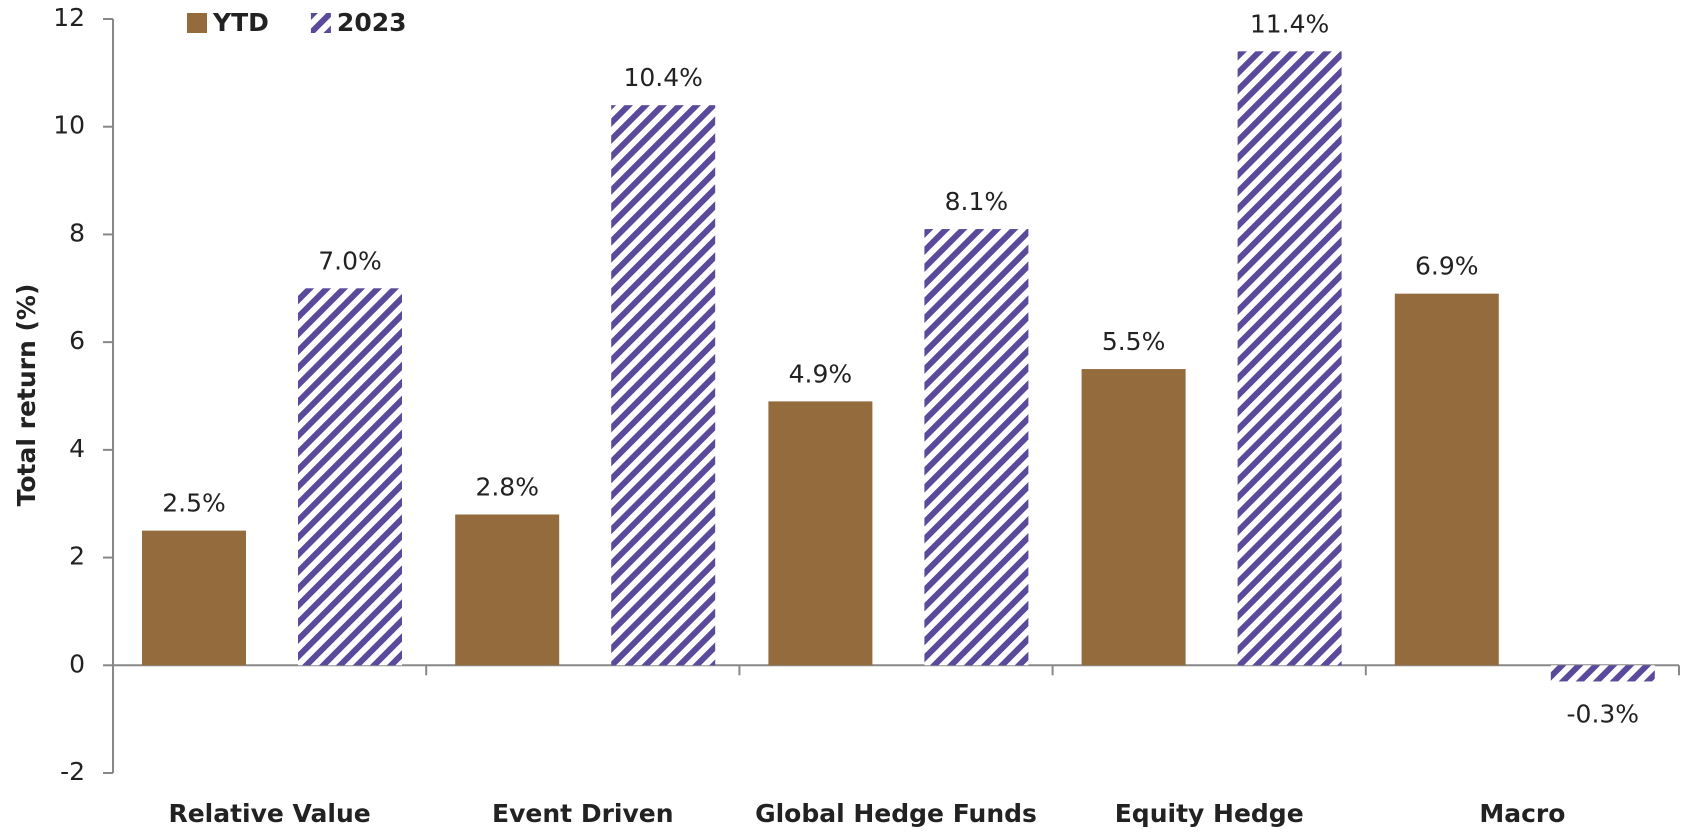  What do you see at coordinates (77, 556) in the screenshot?
I see `y-tick-label: 2` at bounding box center [77, 556].